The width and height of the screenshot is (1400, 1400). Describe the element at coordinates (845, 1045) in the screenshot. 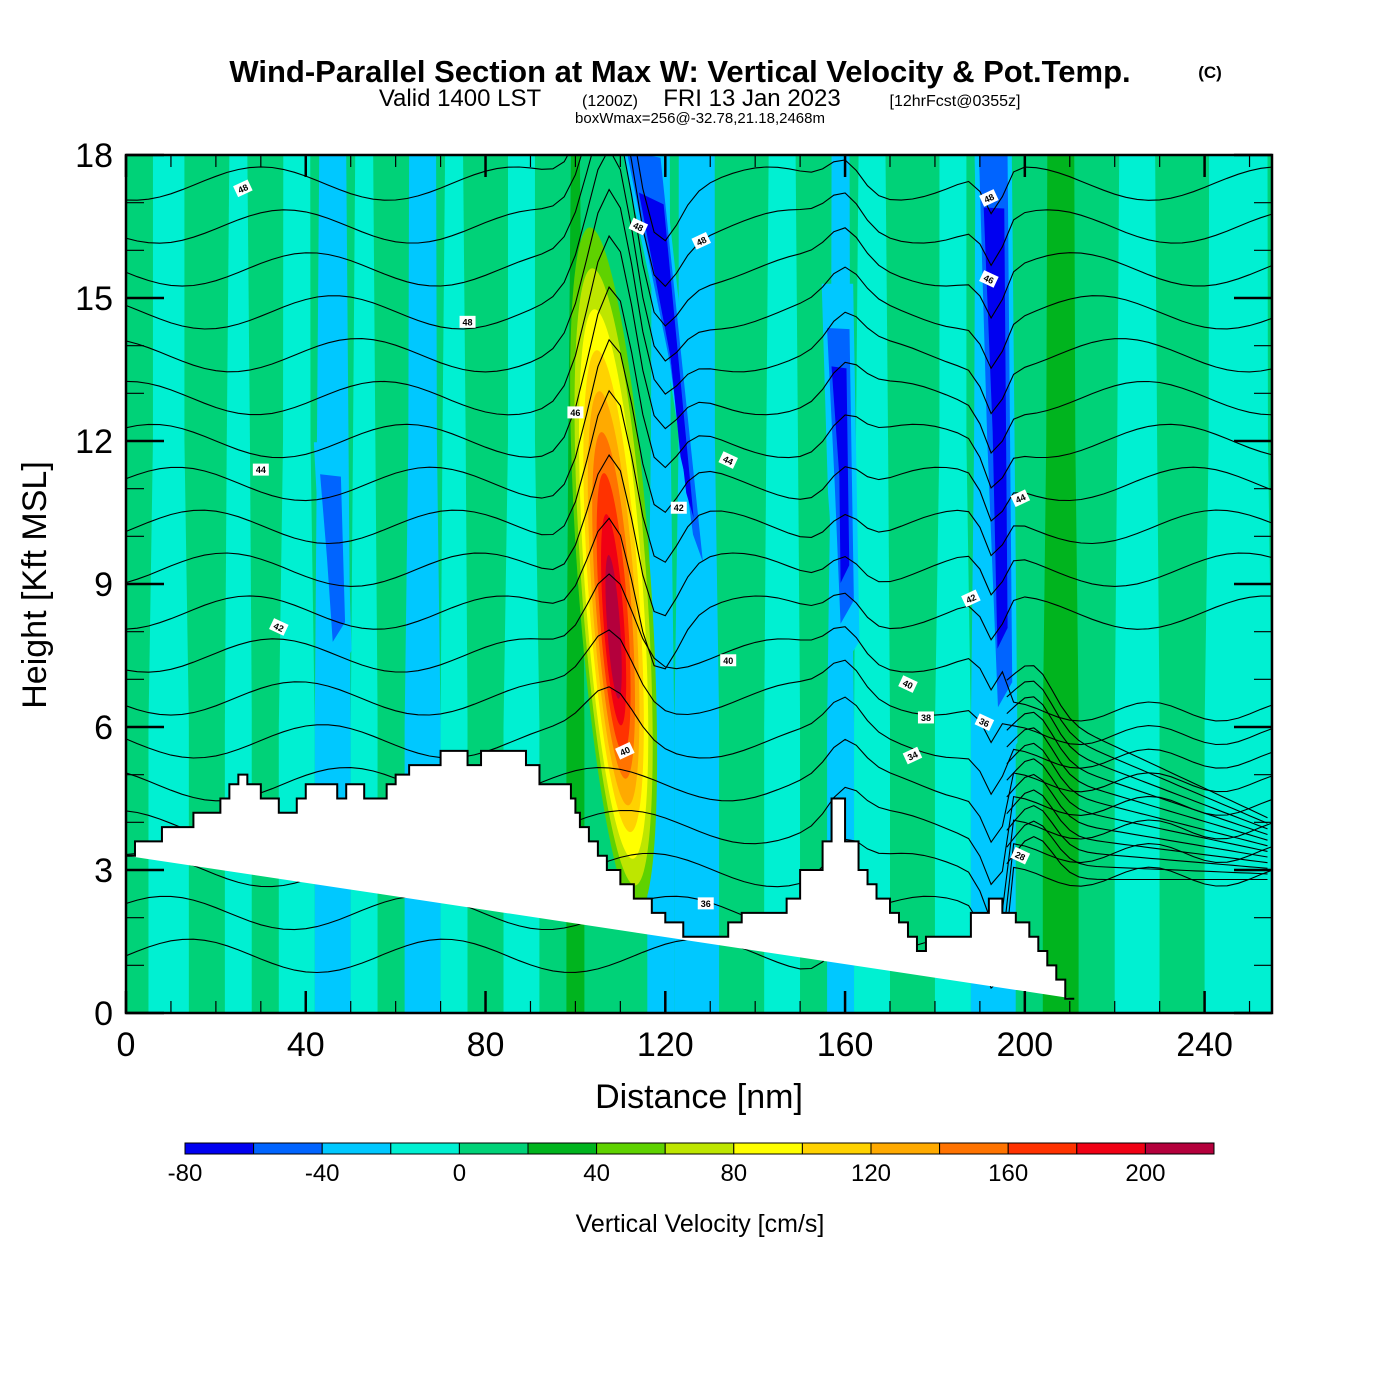

I see `x-tick-label: 160` at that location.